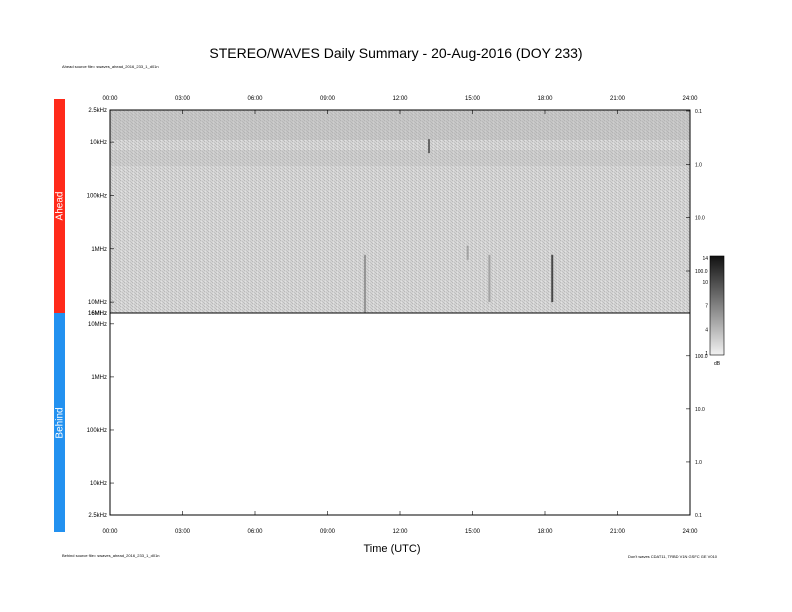 This screenshot has height=612, width=792. What do you see at coordinates (98, 143) in the screenshot?
I see `ahead-y-tick-label: 10kHz` at bounding box center [98, 143].